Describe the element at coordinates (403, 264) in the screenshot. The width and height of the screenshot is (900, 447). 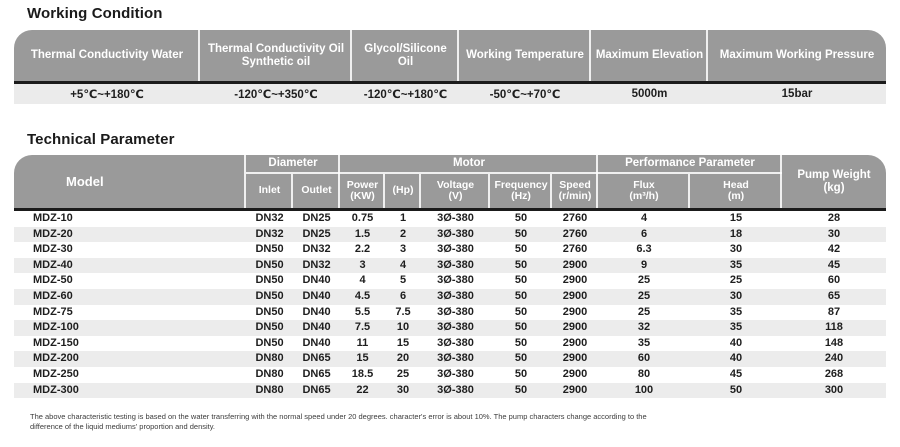
I see `table-cell: 4` at that location.